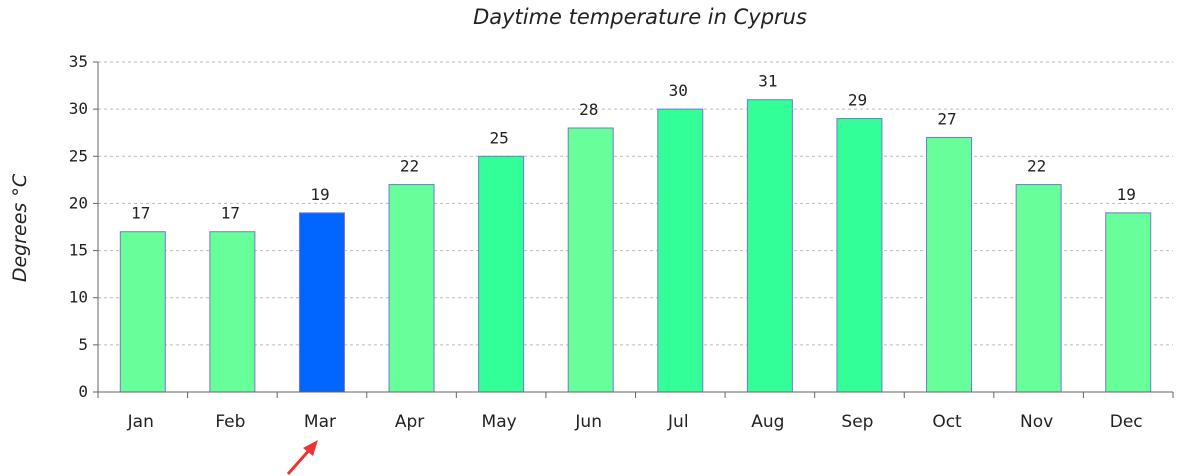 This screenshot has height=476, width=1194. Describe the element at coordinates (680, 250) in the screenshot. I see `bar-jul` at that location.